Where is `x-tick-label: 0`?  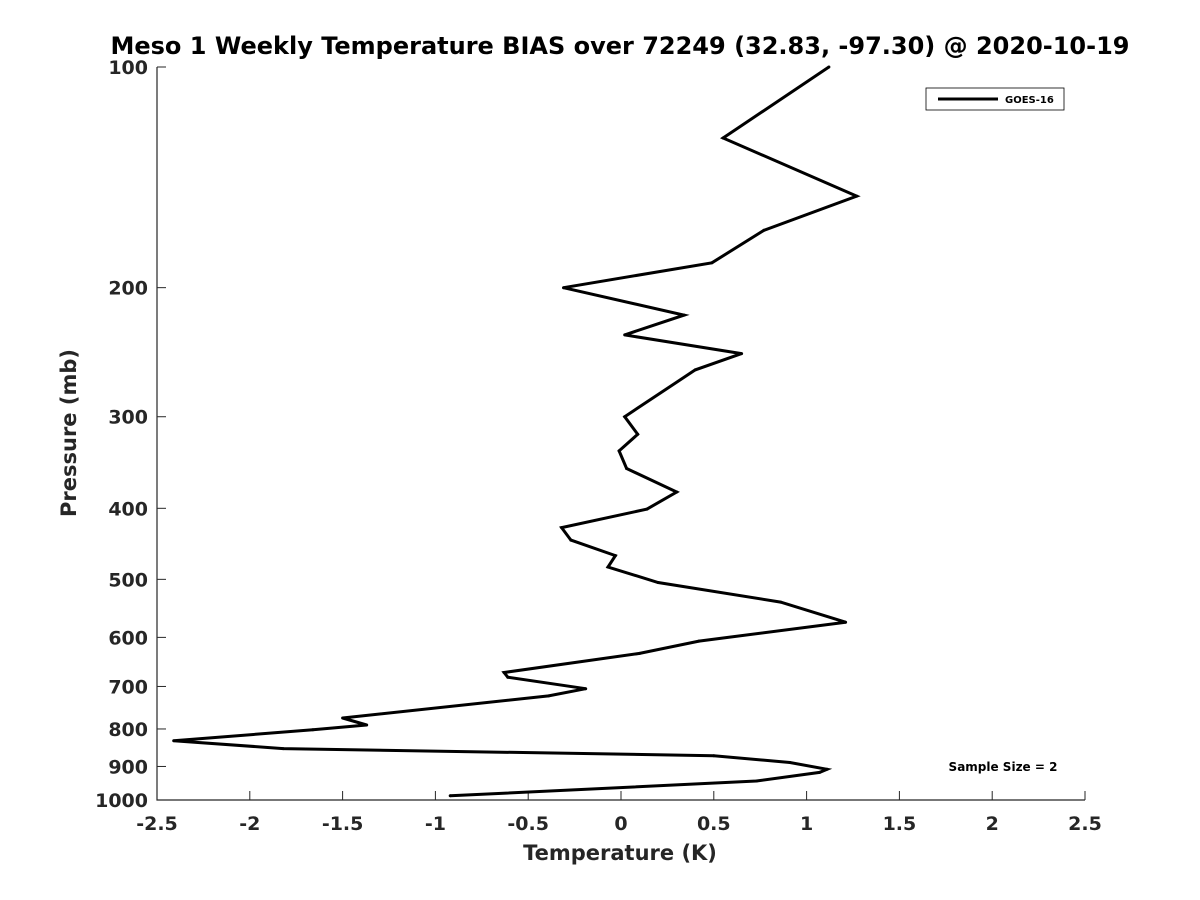
x-tick-label: 0 is located at coordinates (620, 824).